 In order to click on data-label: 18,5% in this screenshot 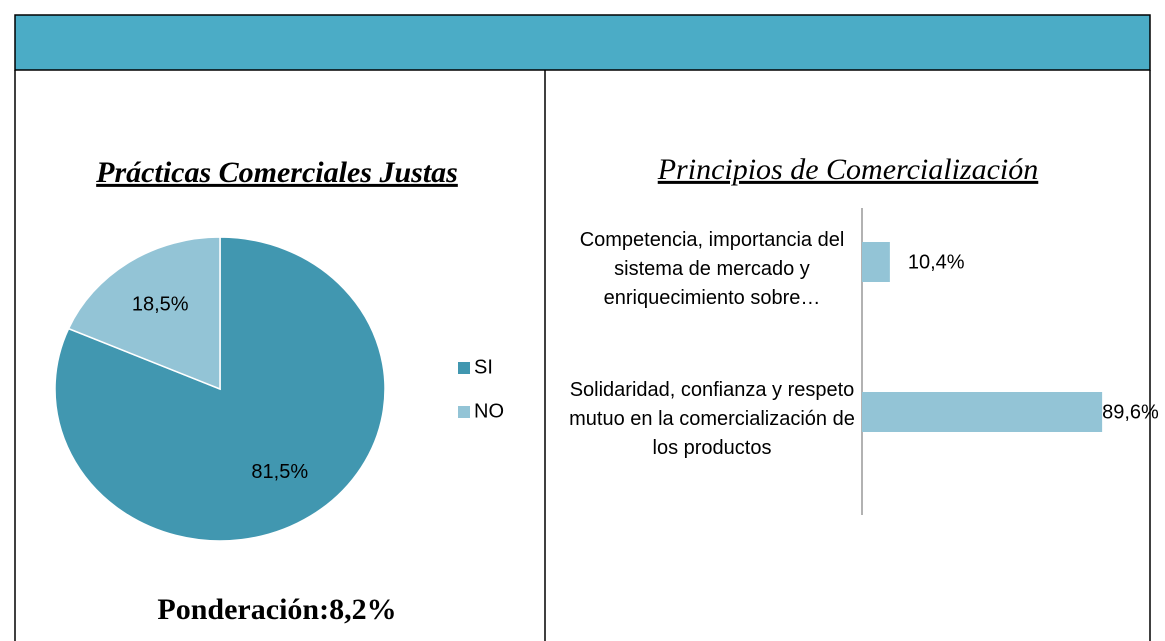, I will do `click(160, 304)`.